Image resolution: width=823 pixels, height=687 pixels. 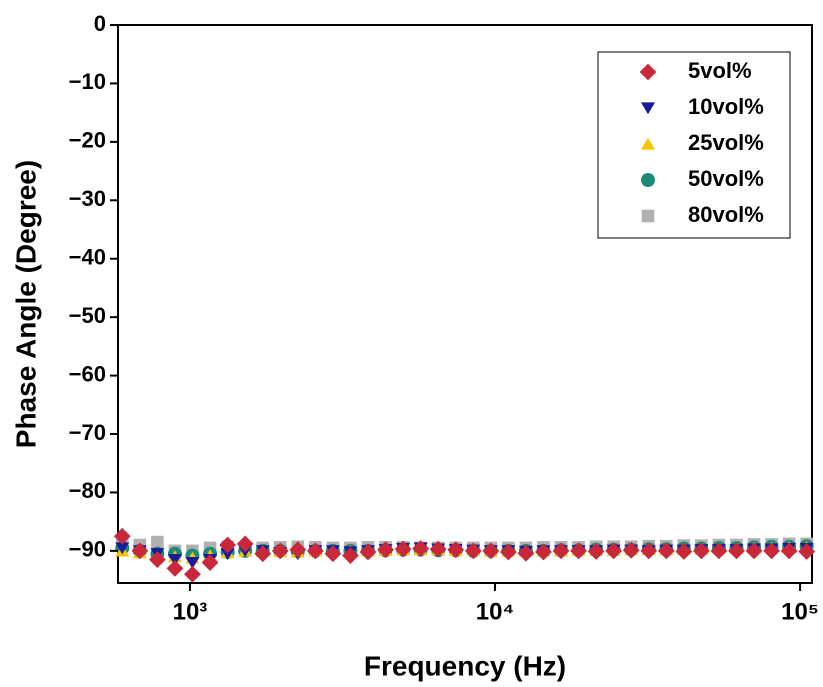 What do you see at coordinates (726, 142) in the screenshot?
I see `legend-label: 25vol%` at bounding box center [726, 142].